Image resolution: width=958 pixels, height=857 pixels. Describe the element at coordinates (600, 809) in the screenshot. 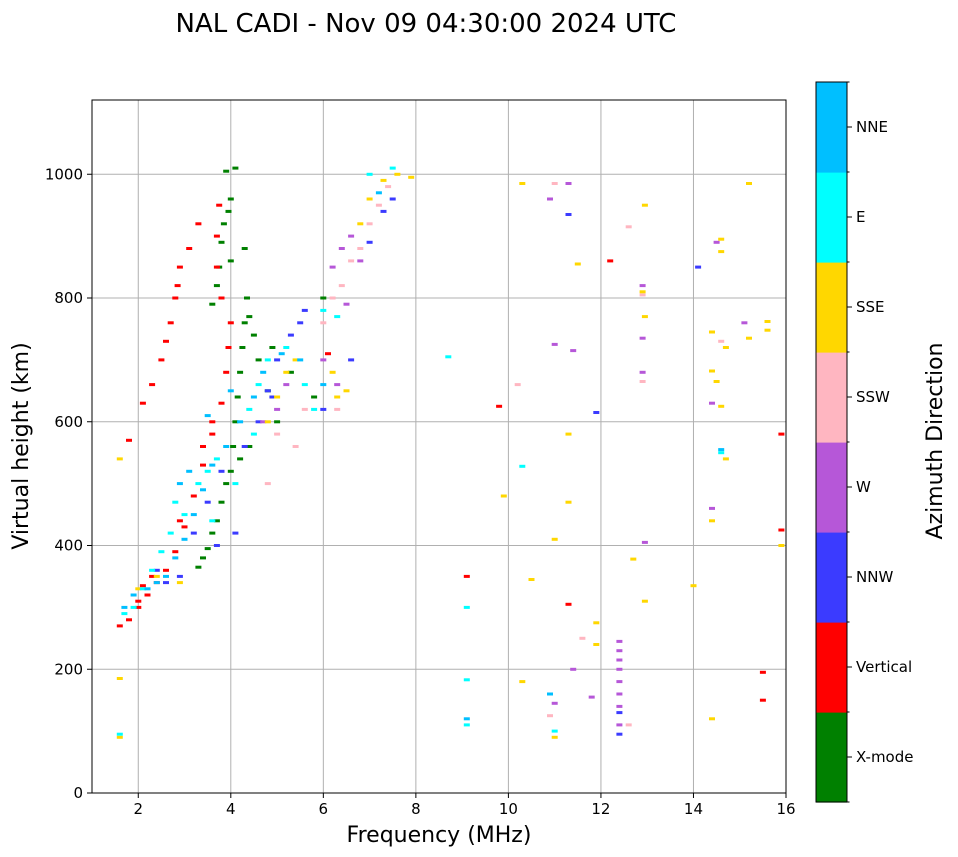

I see `x-tick-label: 12` at that location.